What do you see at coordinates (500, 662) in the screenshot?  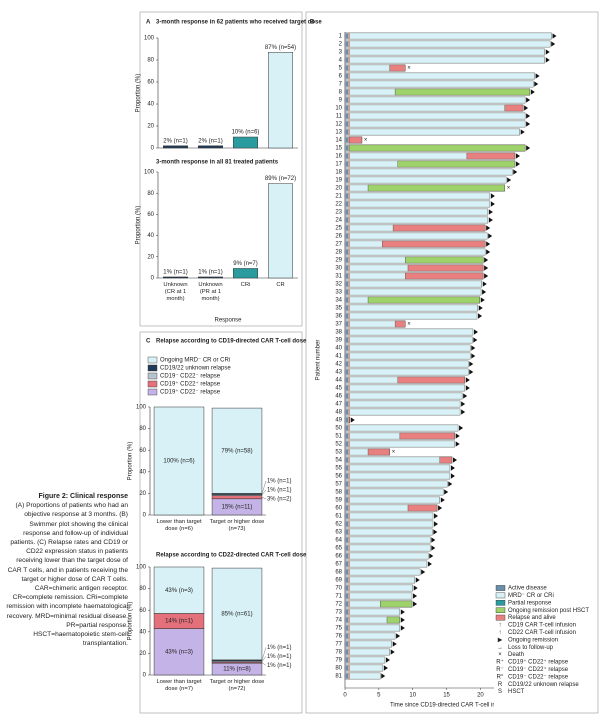 I see `legend-symbol: R⁺` at bounding box center [500, 662].